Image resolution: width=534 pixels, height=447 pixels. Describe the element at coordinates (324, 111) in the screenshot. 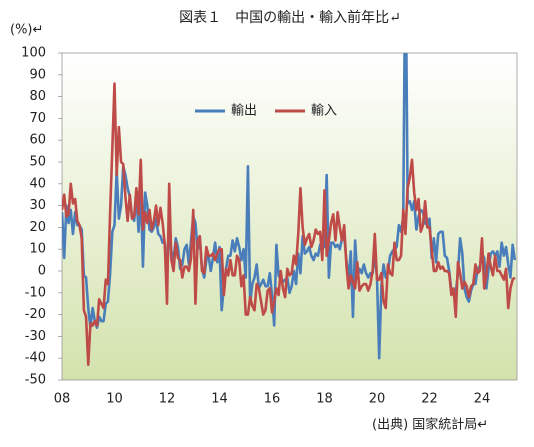

I see `legend-label: 輸入` at that location.